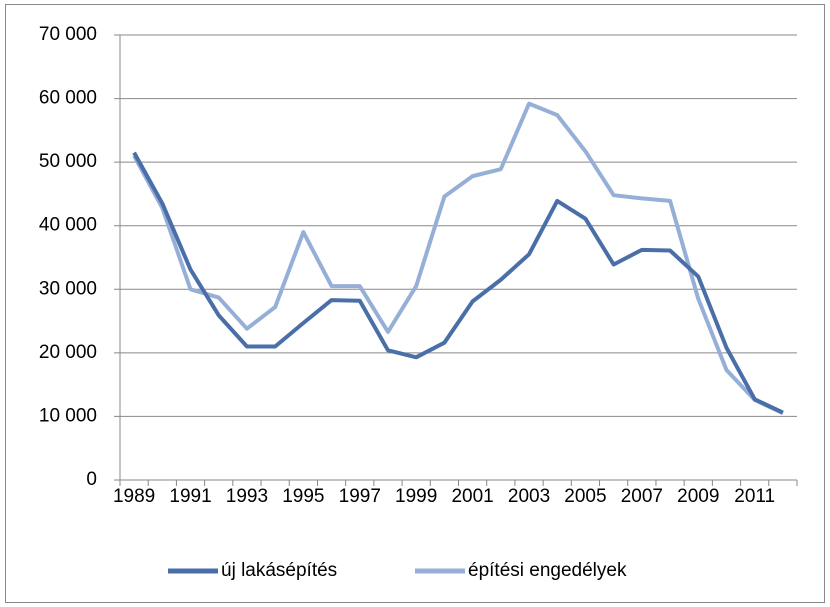  What do you see at coordinates (68, 98) in the screenshot?
I see `y-tick-label: 60 000` at bounding box center [68, 98].